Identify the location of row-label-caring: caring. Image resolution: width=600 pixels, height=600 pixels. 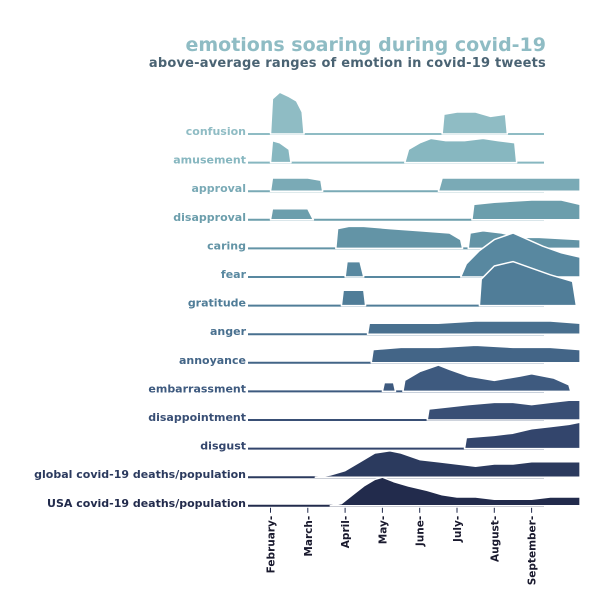
(226, 245).